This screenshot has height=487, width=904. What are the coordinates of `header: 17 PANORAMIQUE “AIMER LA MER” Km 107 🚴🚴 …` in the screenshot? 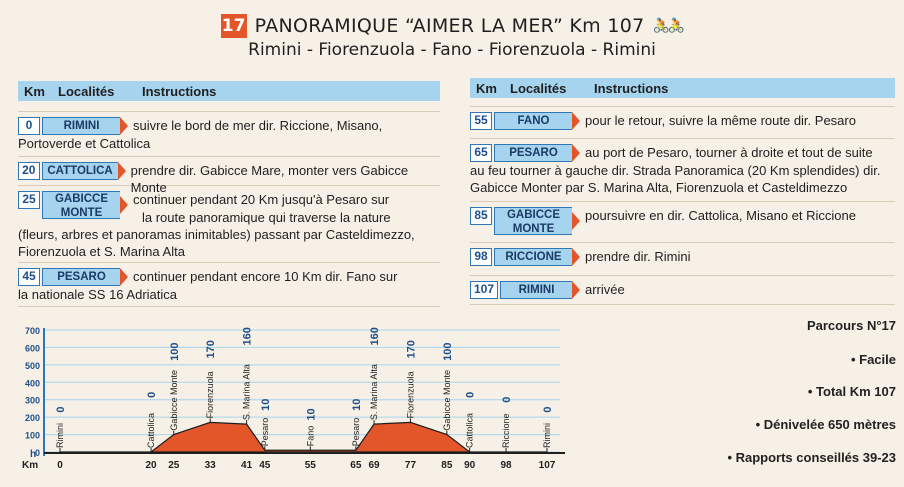 It's located at (452, 37).